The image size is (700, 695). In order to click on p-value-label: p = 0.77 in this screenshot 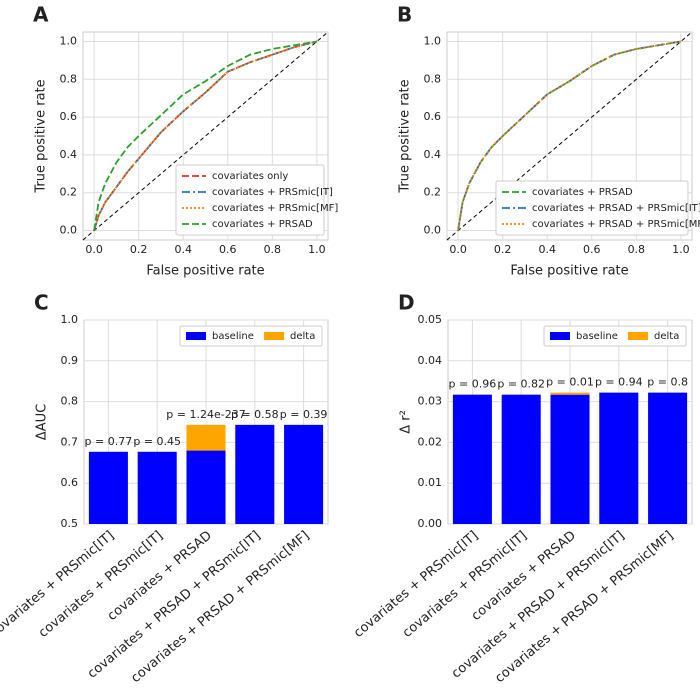, I will do `click(109, 441)`.